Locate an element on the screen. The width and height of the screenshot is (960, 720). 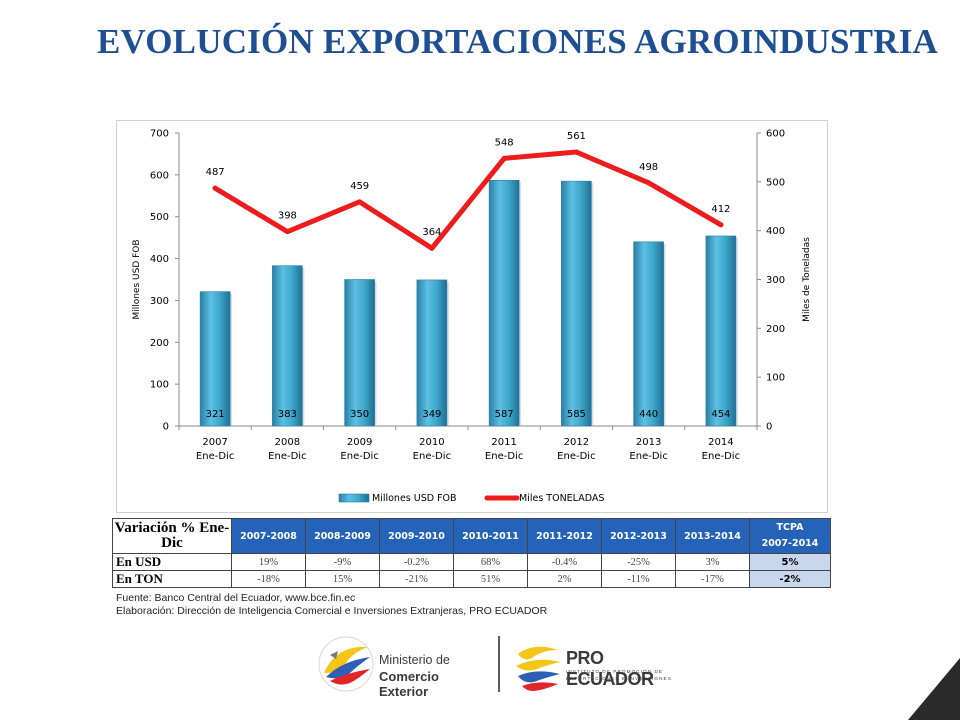
tcpa-cell: 5% is located at coordinates (790, 562).